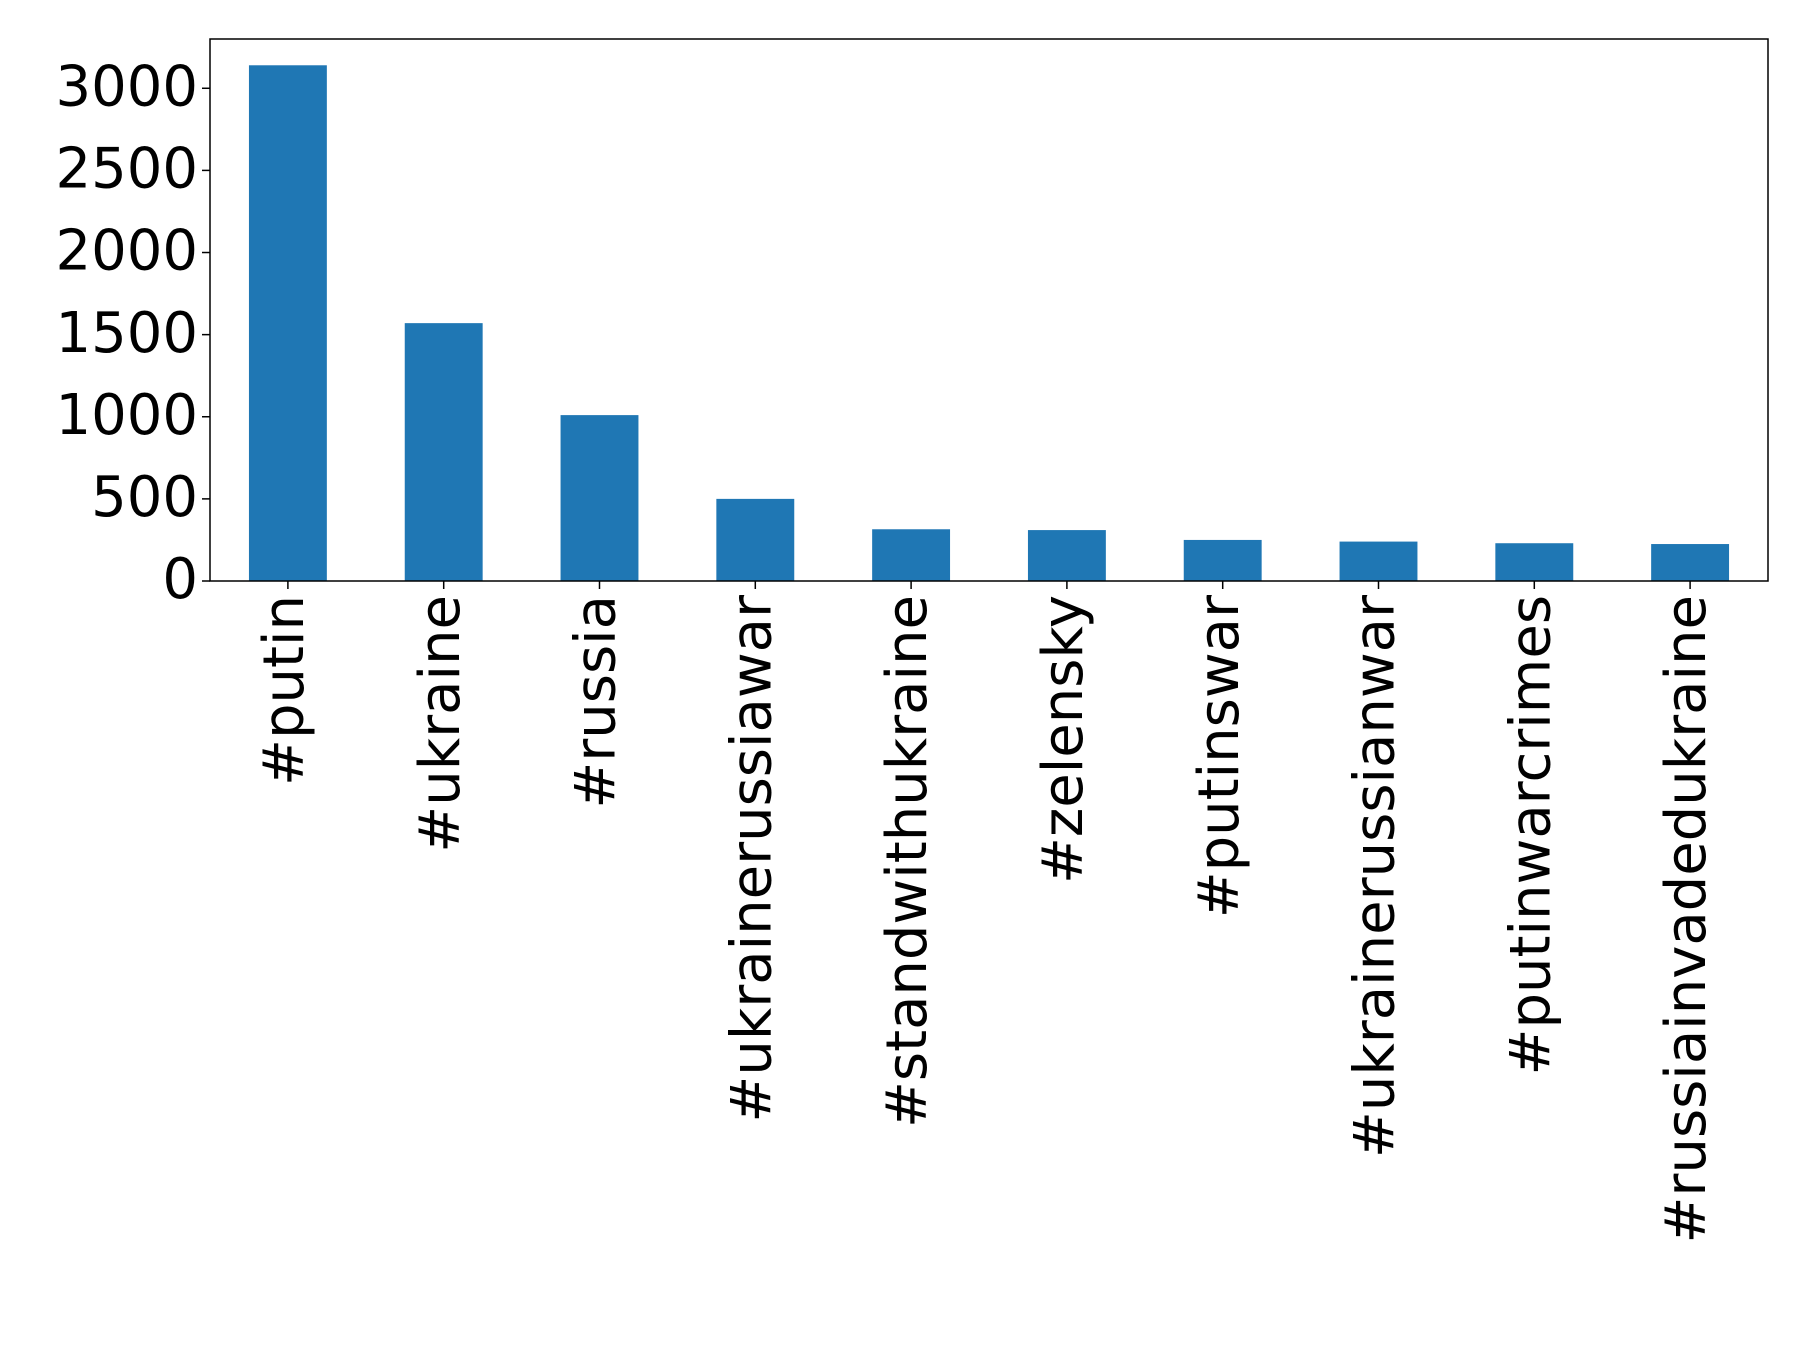  Describe the element at coordinates (126, 169) in the screenshot. I see `y-tick-label: 2500` at that location.